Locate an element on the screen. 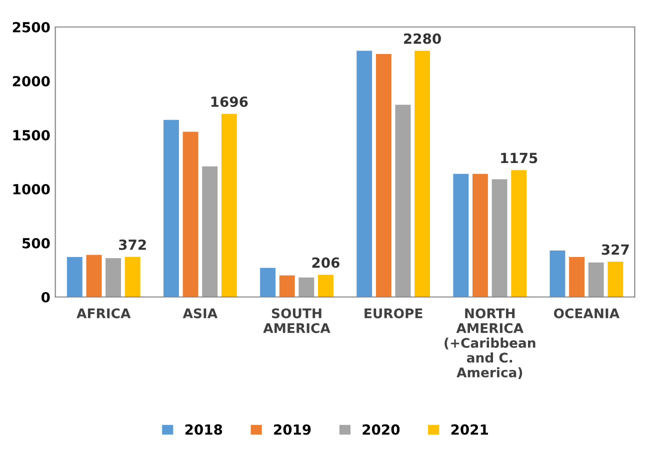  data-label: 1696 is located at coordinates (229, 101).